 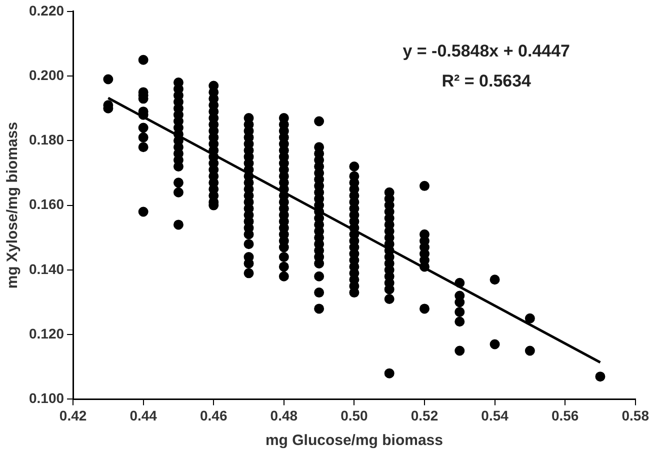 I want to click on x-tick-label: 0.46, so click(x=214, y=415).